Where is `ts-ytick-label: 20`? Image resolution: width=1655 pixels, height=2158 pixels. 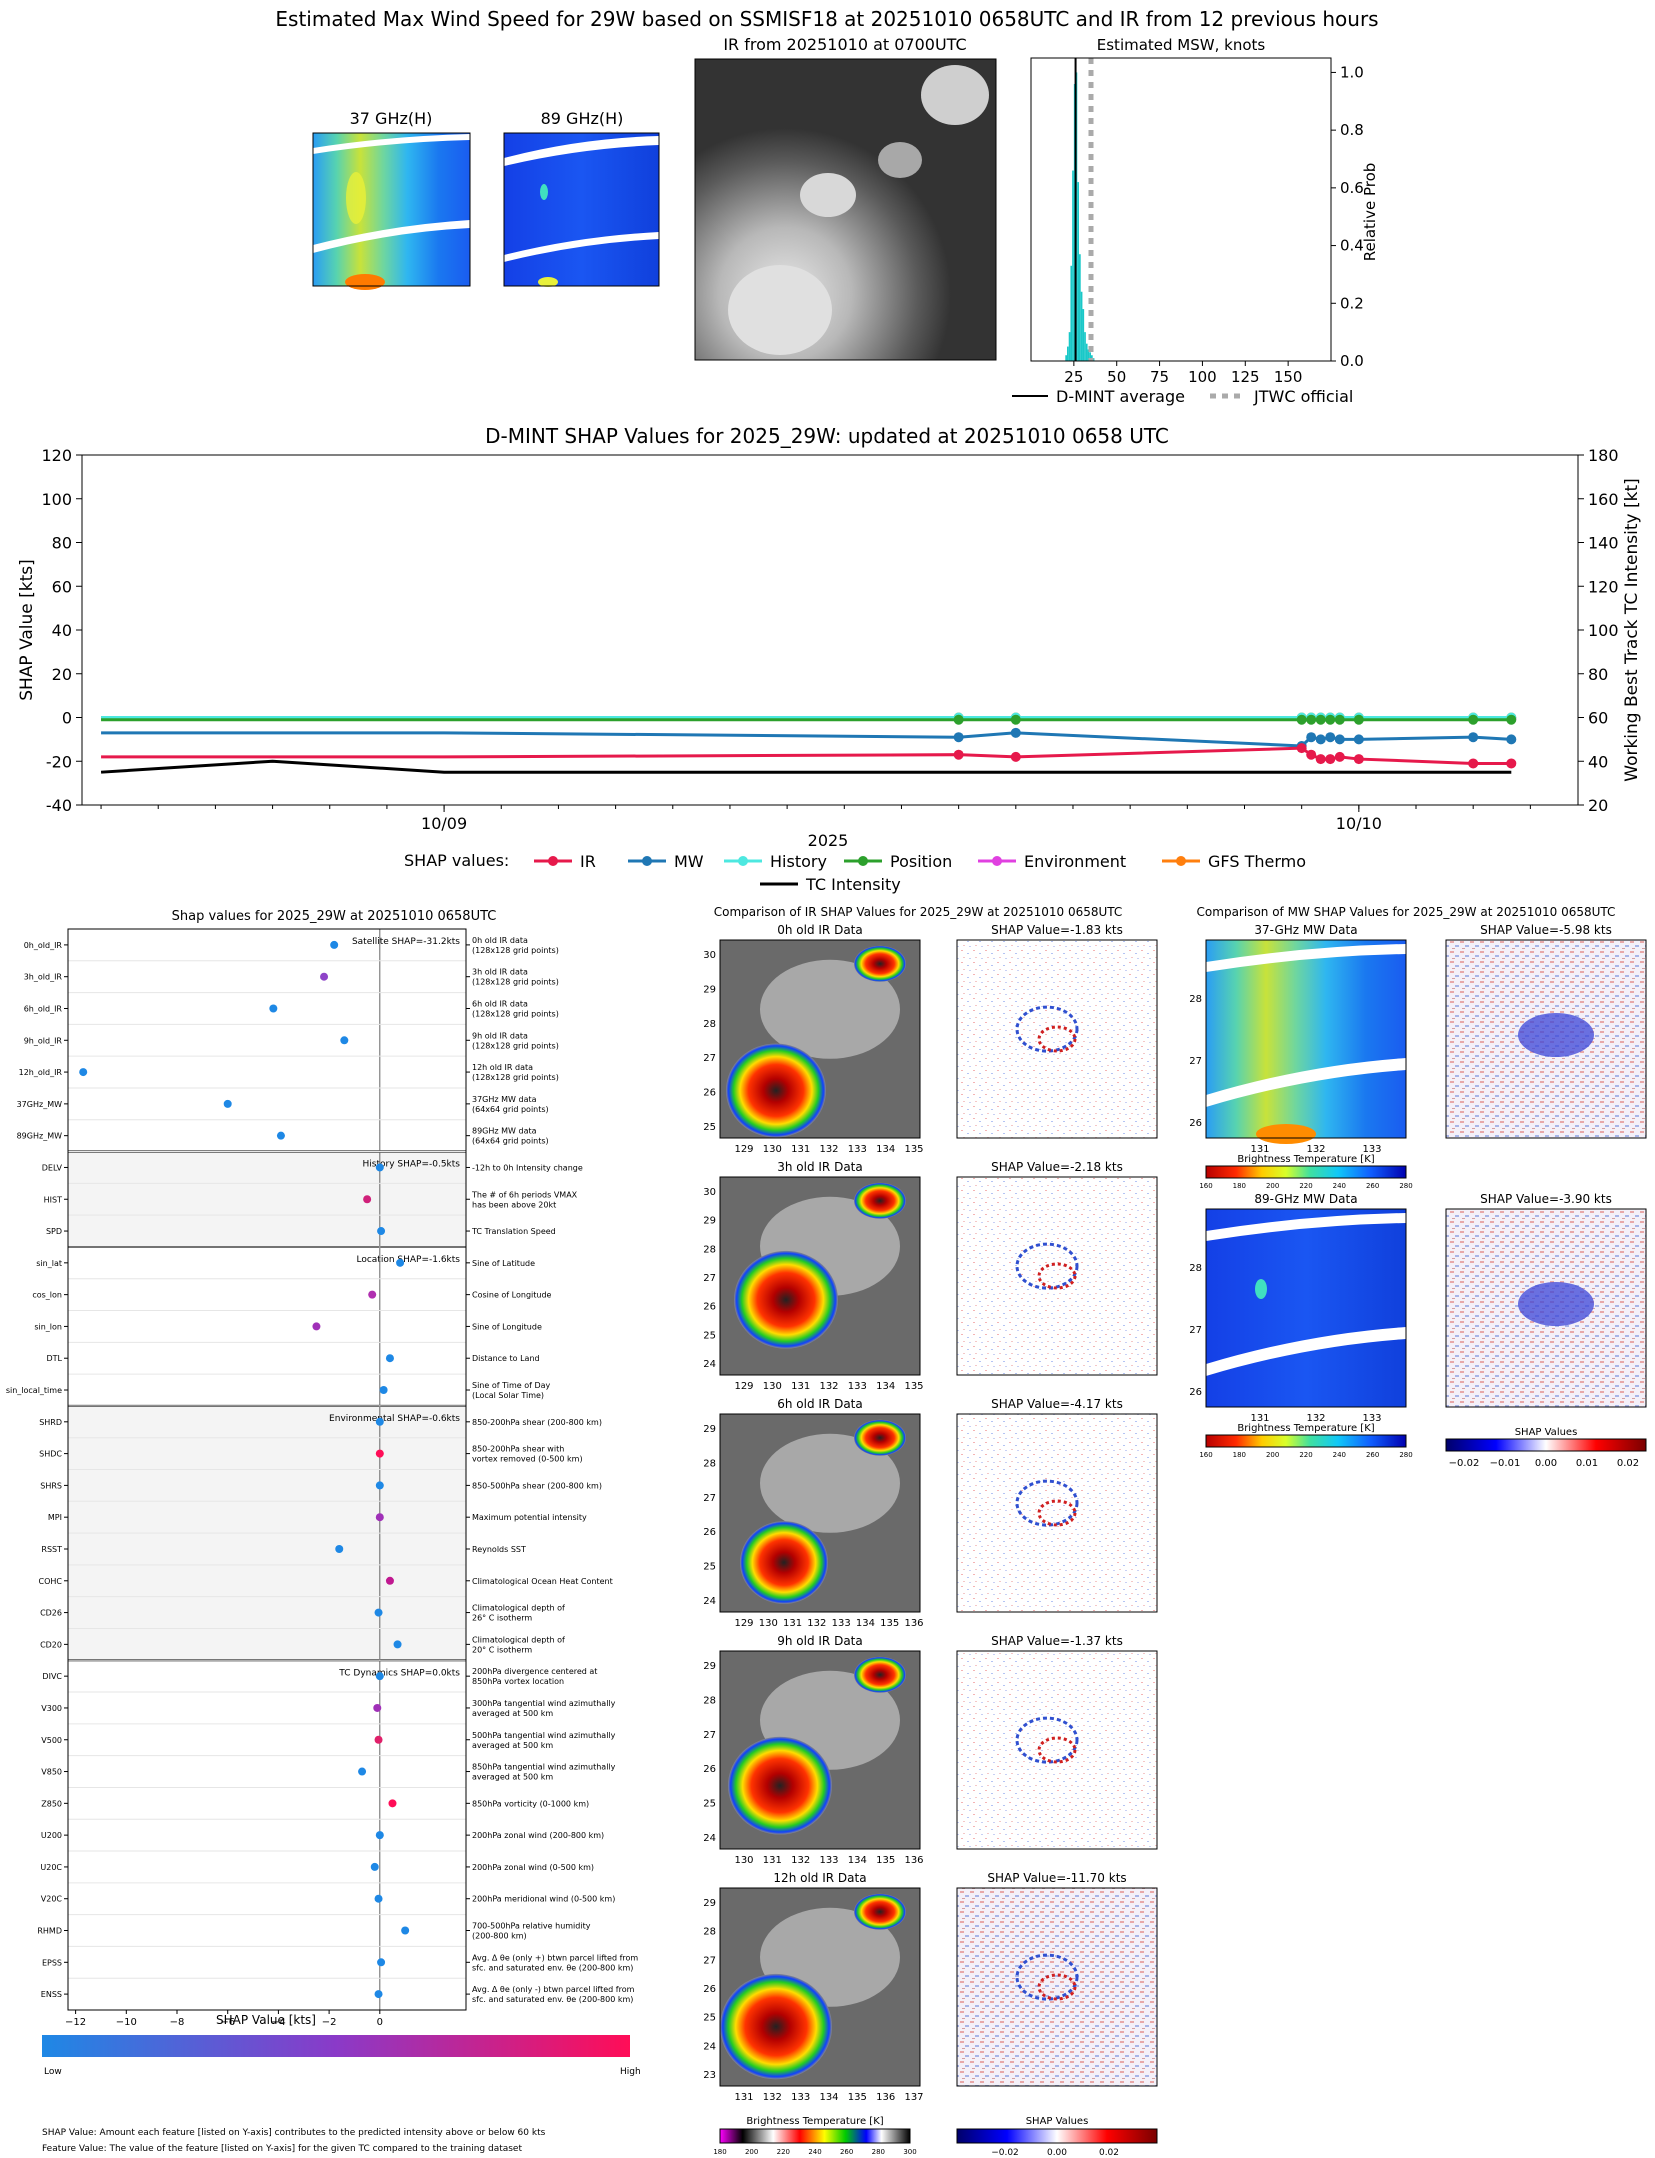
ts-ytick-label: 20 is located at coordinates (62, 674).